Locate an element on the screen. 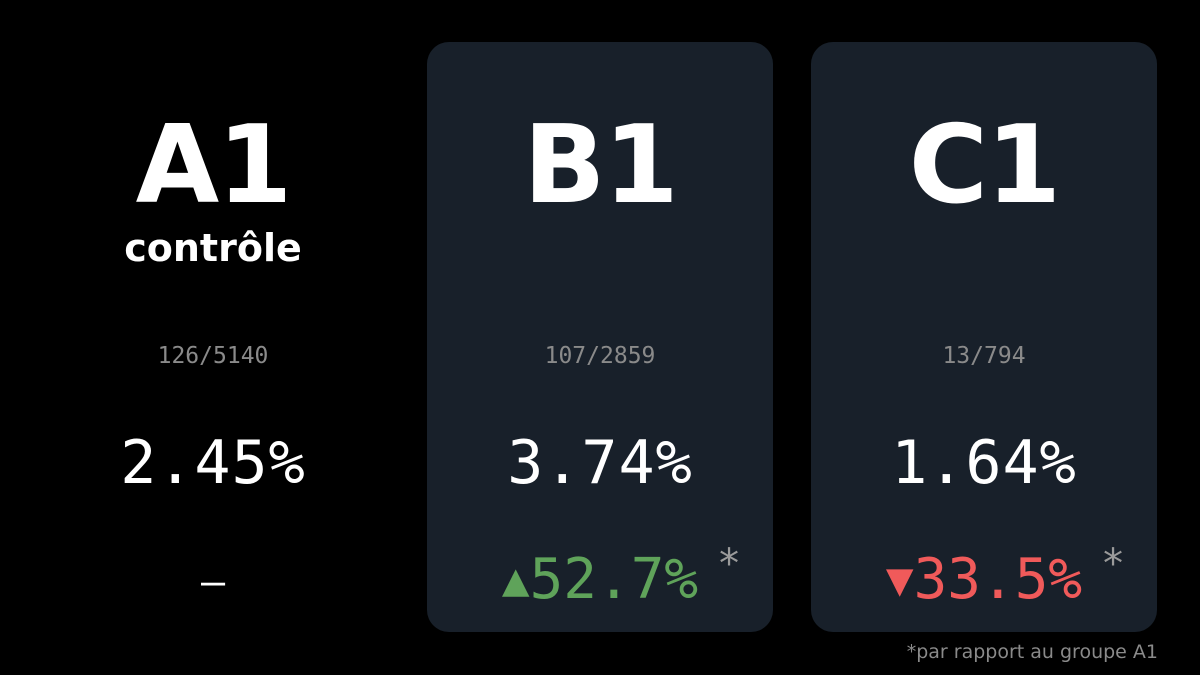  footnote: *par rapport au groupe A1 is located at coordinates (1032, 652).